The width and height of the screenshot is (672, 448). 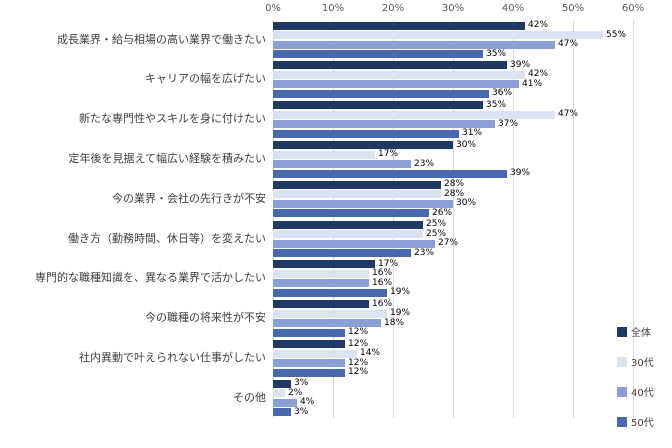 What do you see at coordinates (410, 93) in the screenshot?
I see `bar-row: 36%` at bounding box center [410, 93].